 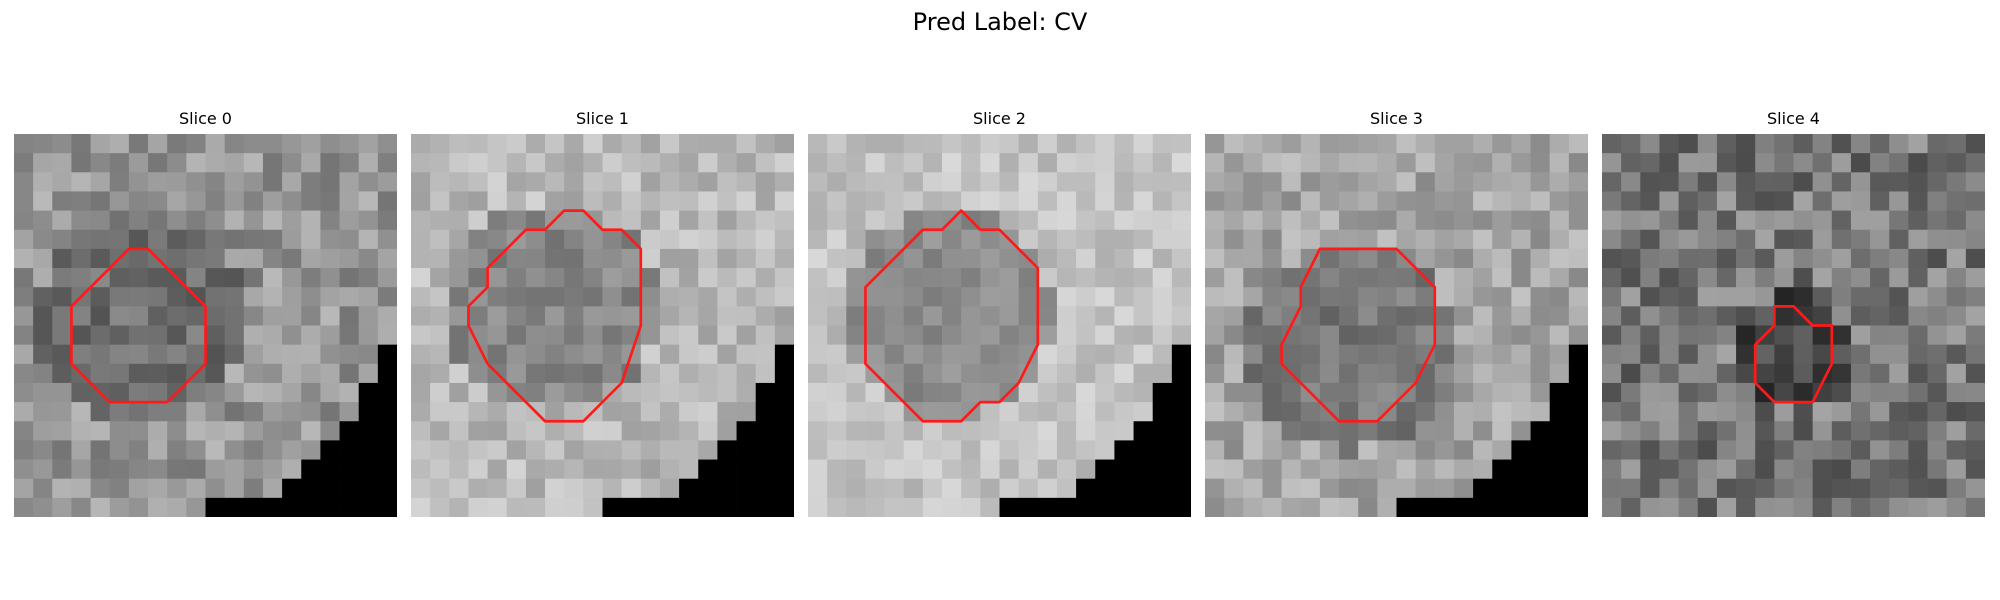 I want to click on slice-panel-4: Slice 4, so click(x=1793, y=312).